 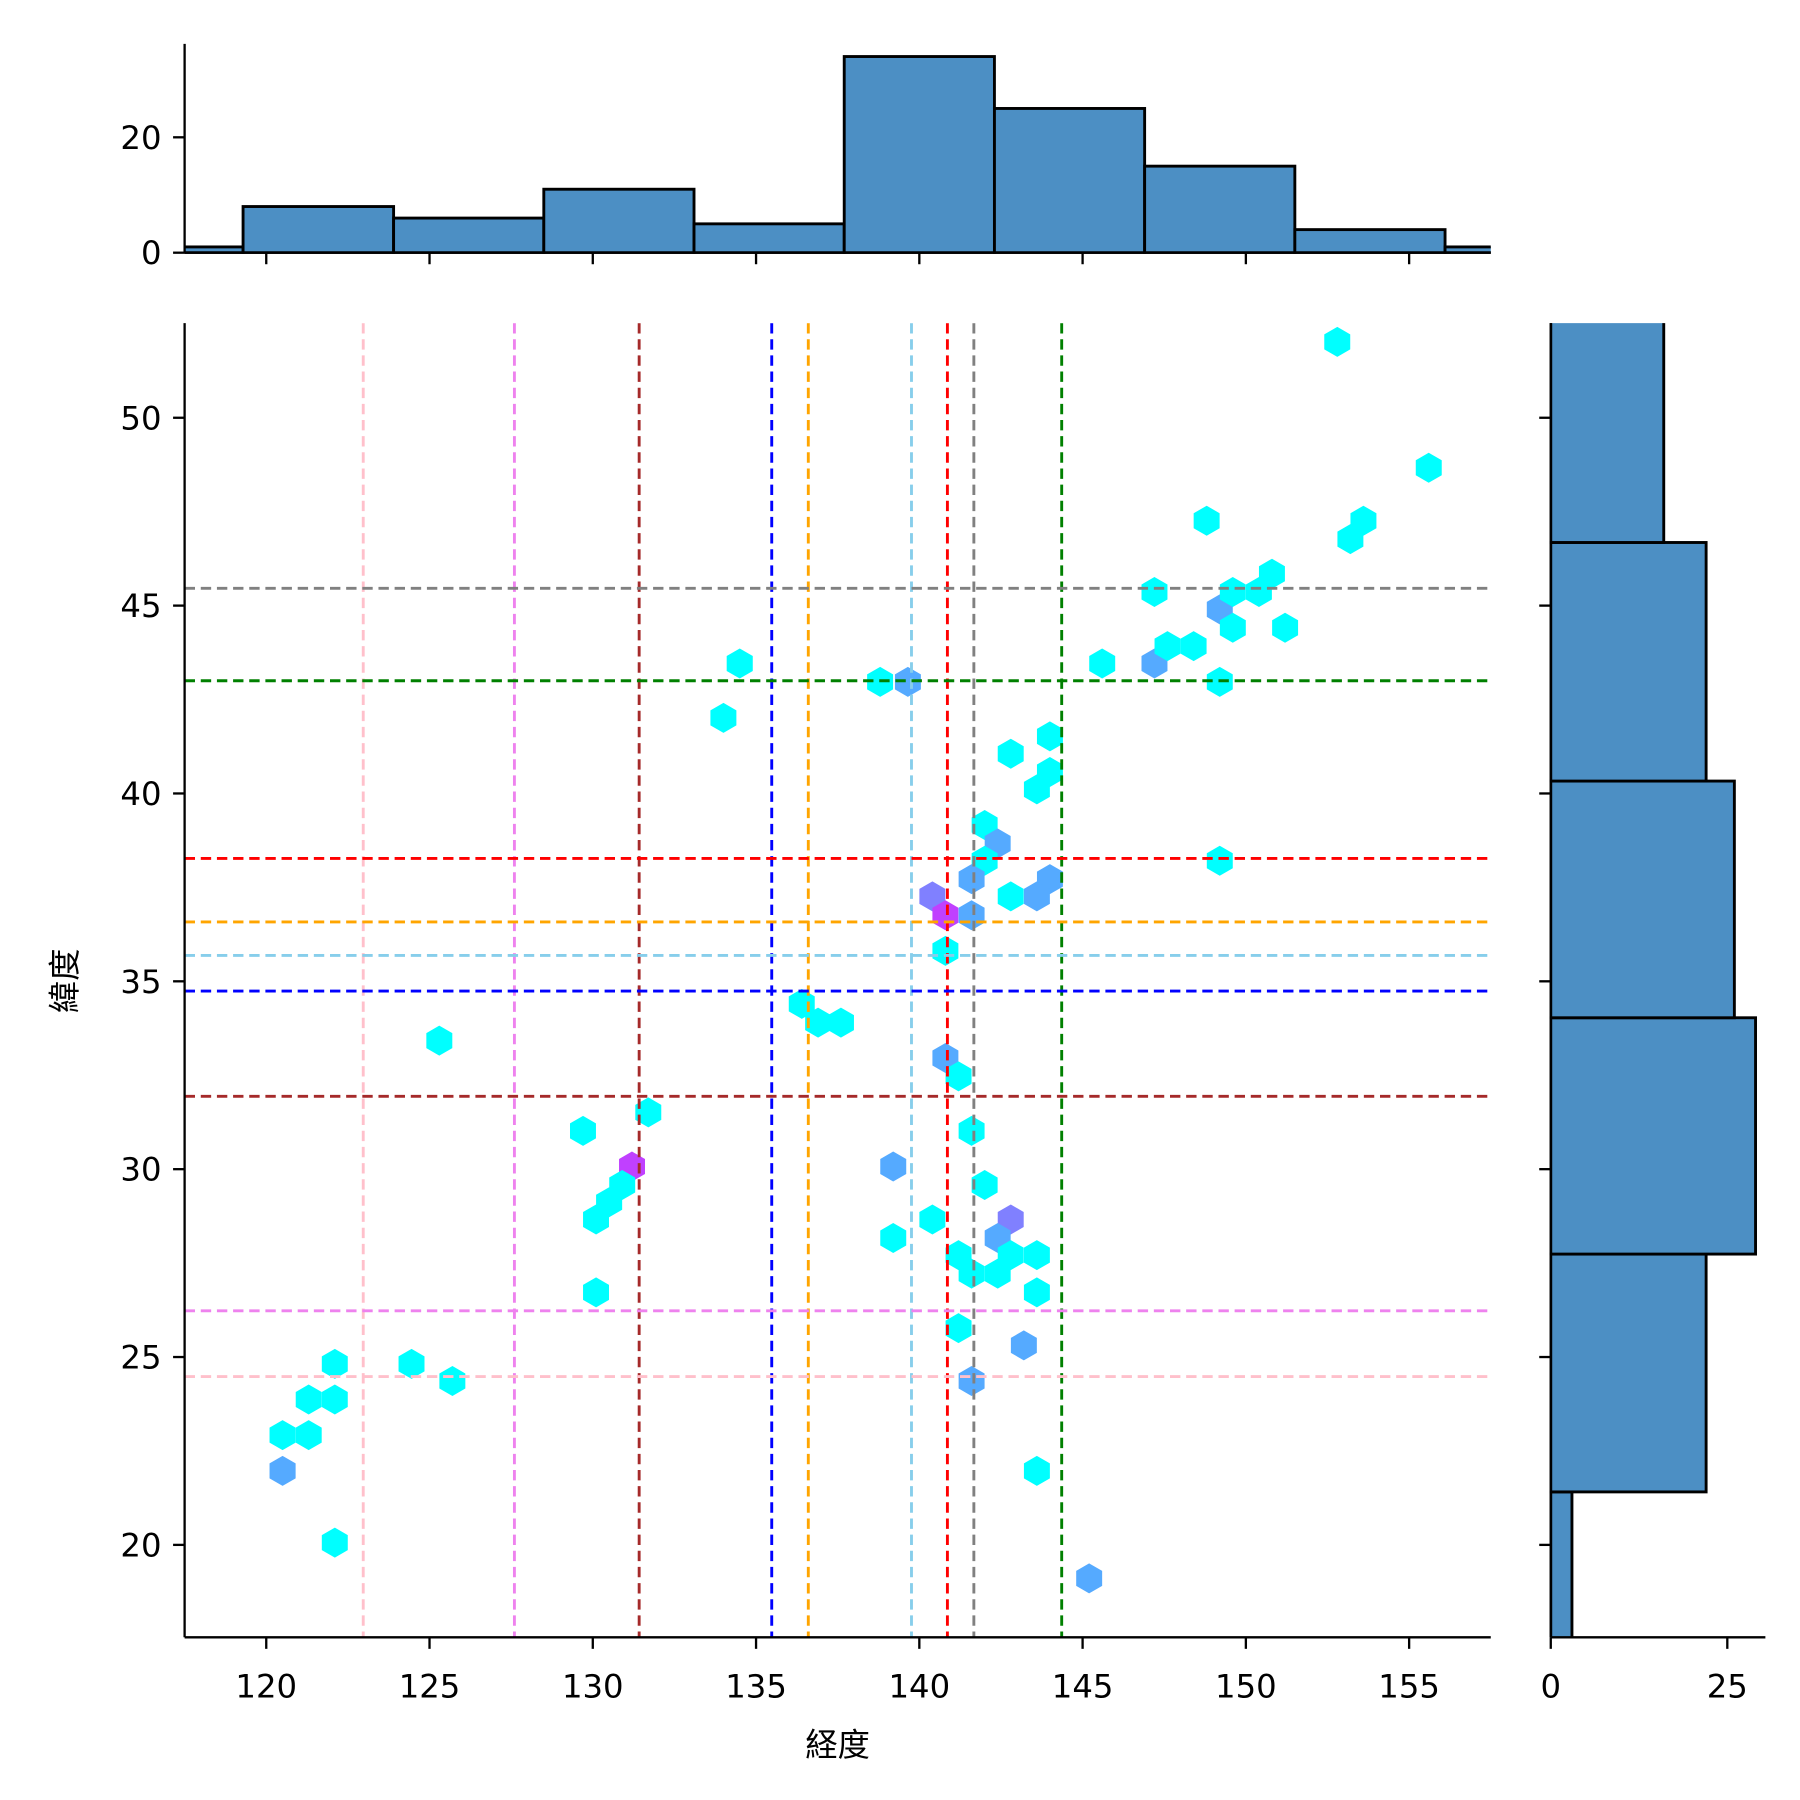 I want to click on right-histogram: 0 25, so click(x=1652, y=1014).